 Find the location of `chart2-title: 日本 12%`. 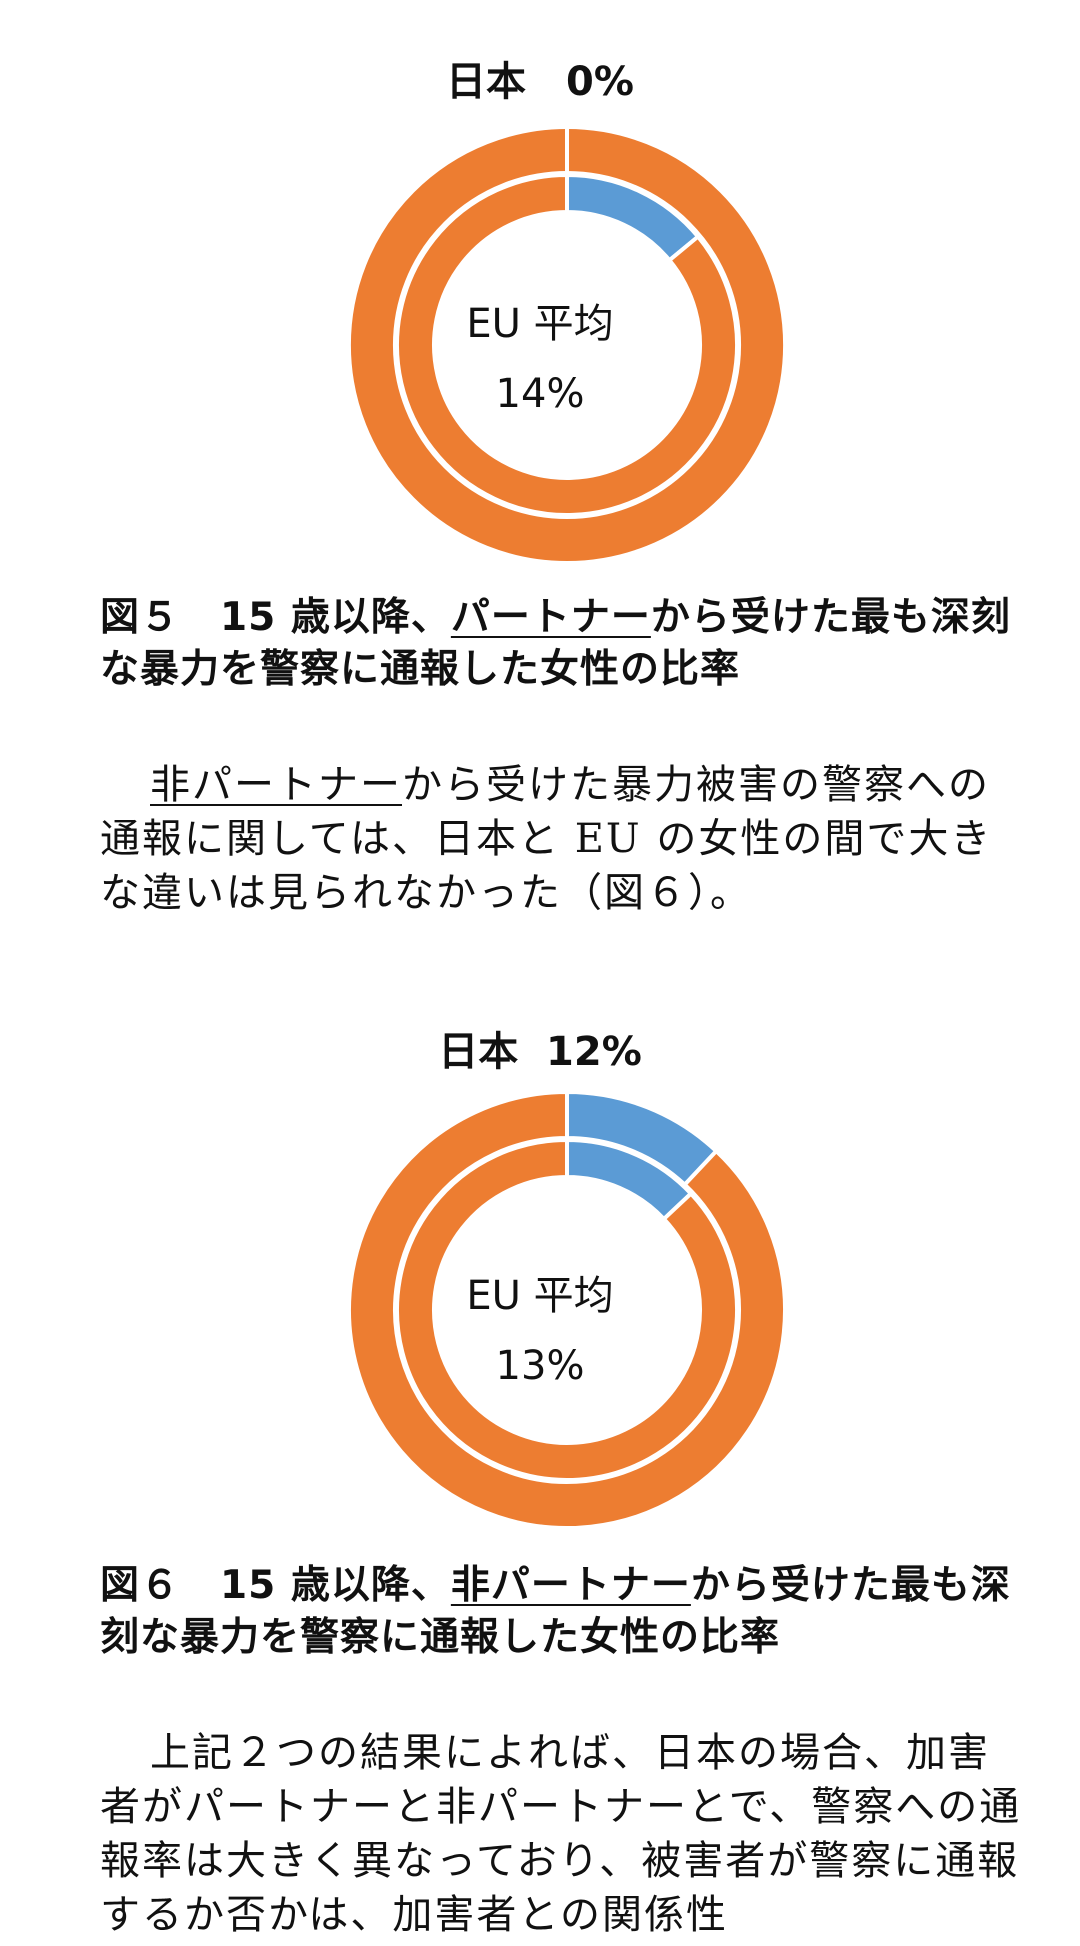

chart2-title: 日本 12% is located at coordinates (540, 1052).